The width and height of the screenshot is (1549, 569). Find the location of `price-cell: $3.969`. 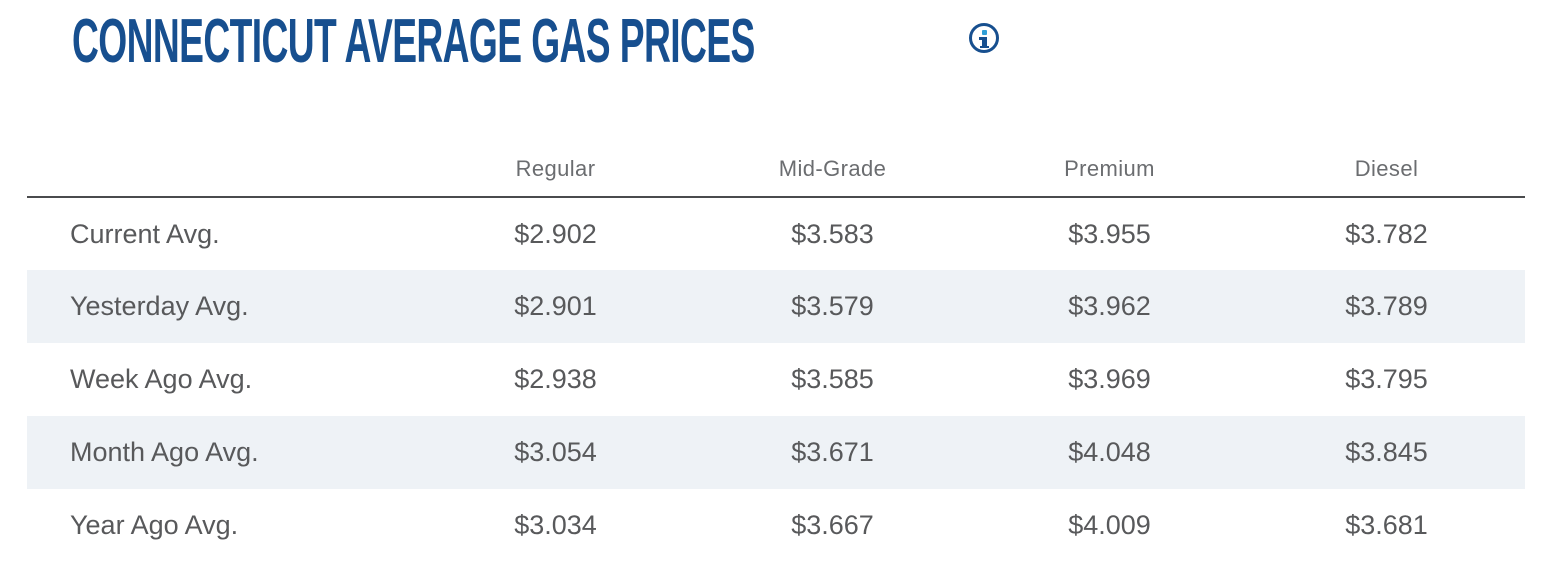

price-cell: $3.969 is located at coordinates (1109, 379).